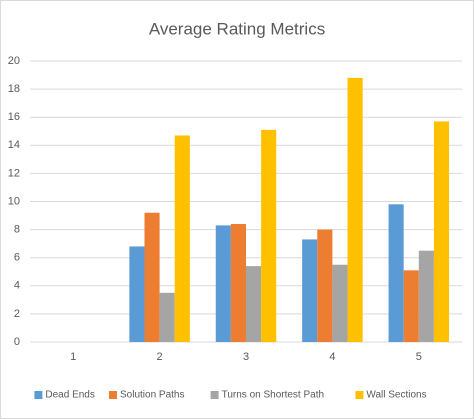  Describe the element at coordinates (14, 201) in the screenshot. I see `y-tick-label: 10` at that location.